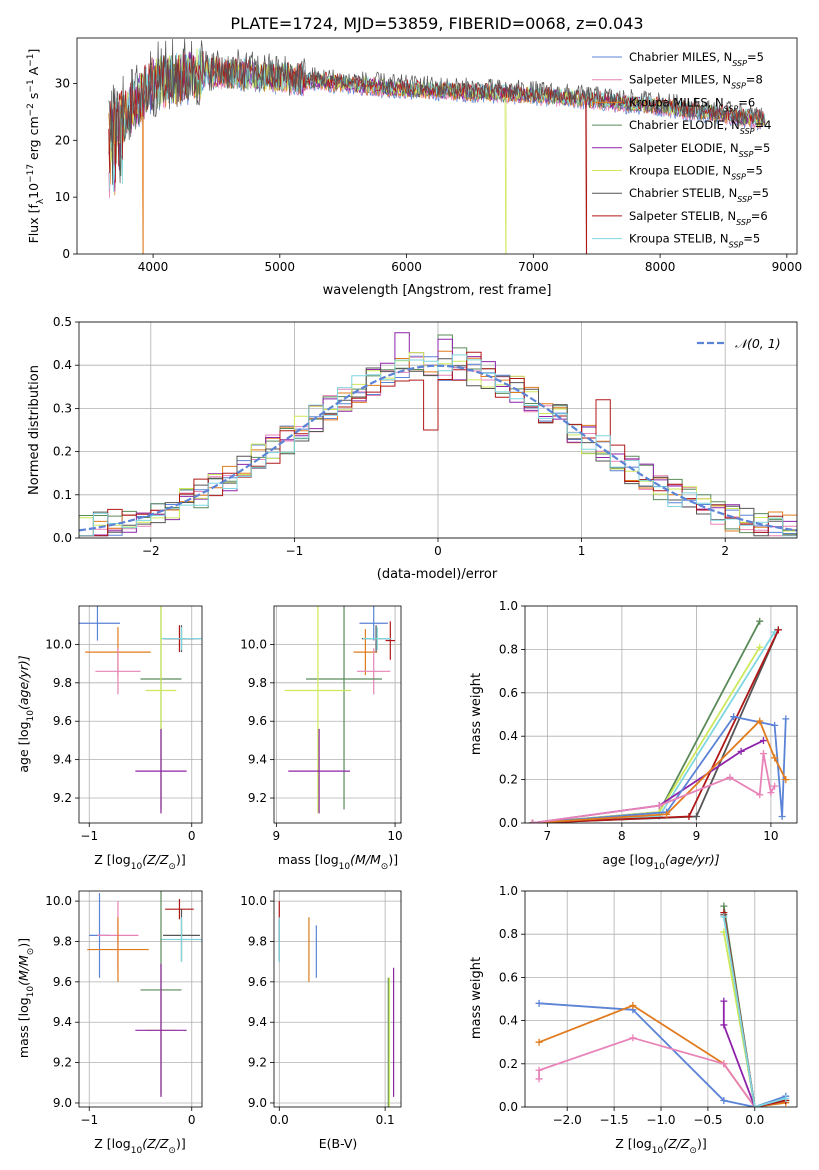 This screenshot has width=819, height=1170. What do you see at coordinates (758, 343) in the screenshot?
I see `legend-label: 𝒩(0, 1)` at bounding box center [758, 343].